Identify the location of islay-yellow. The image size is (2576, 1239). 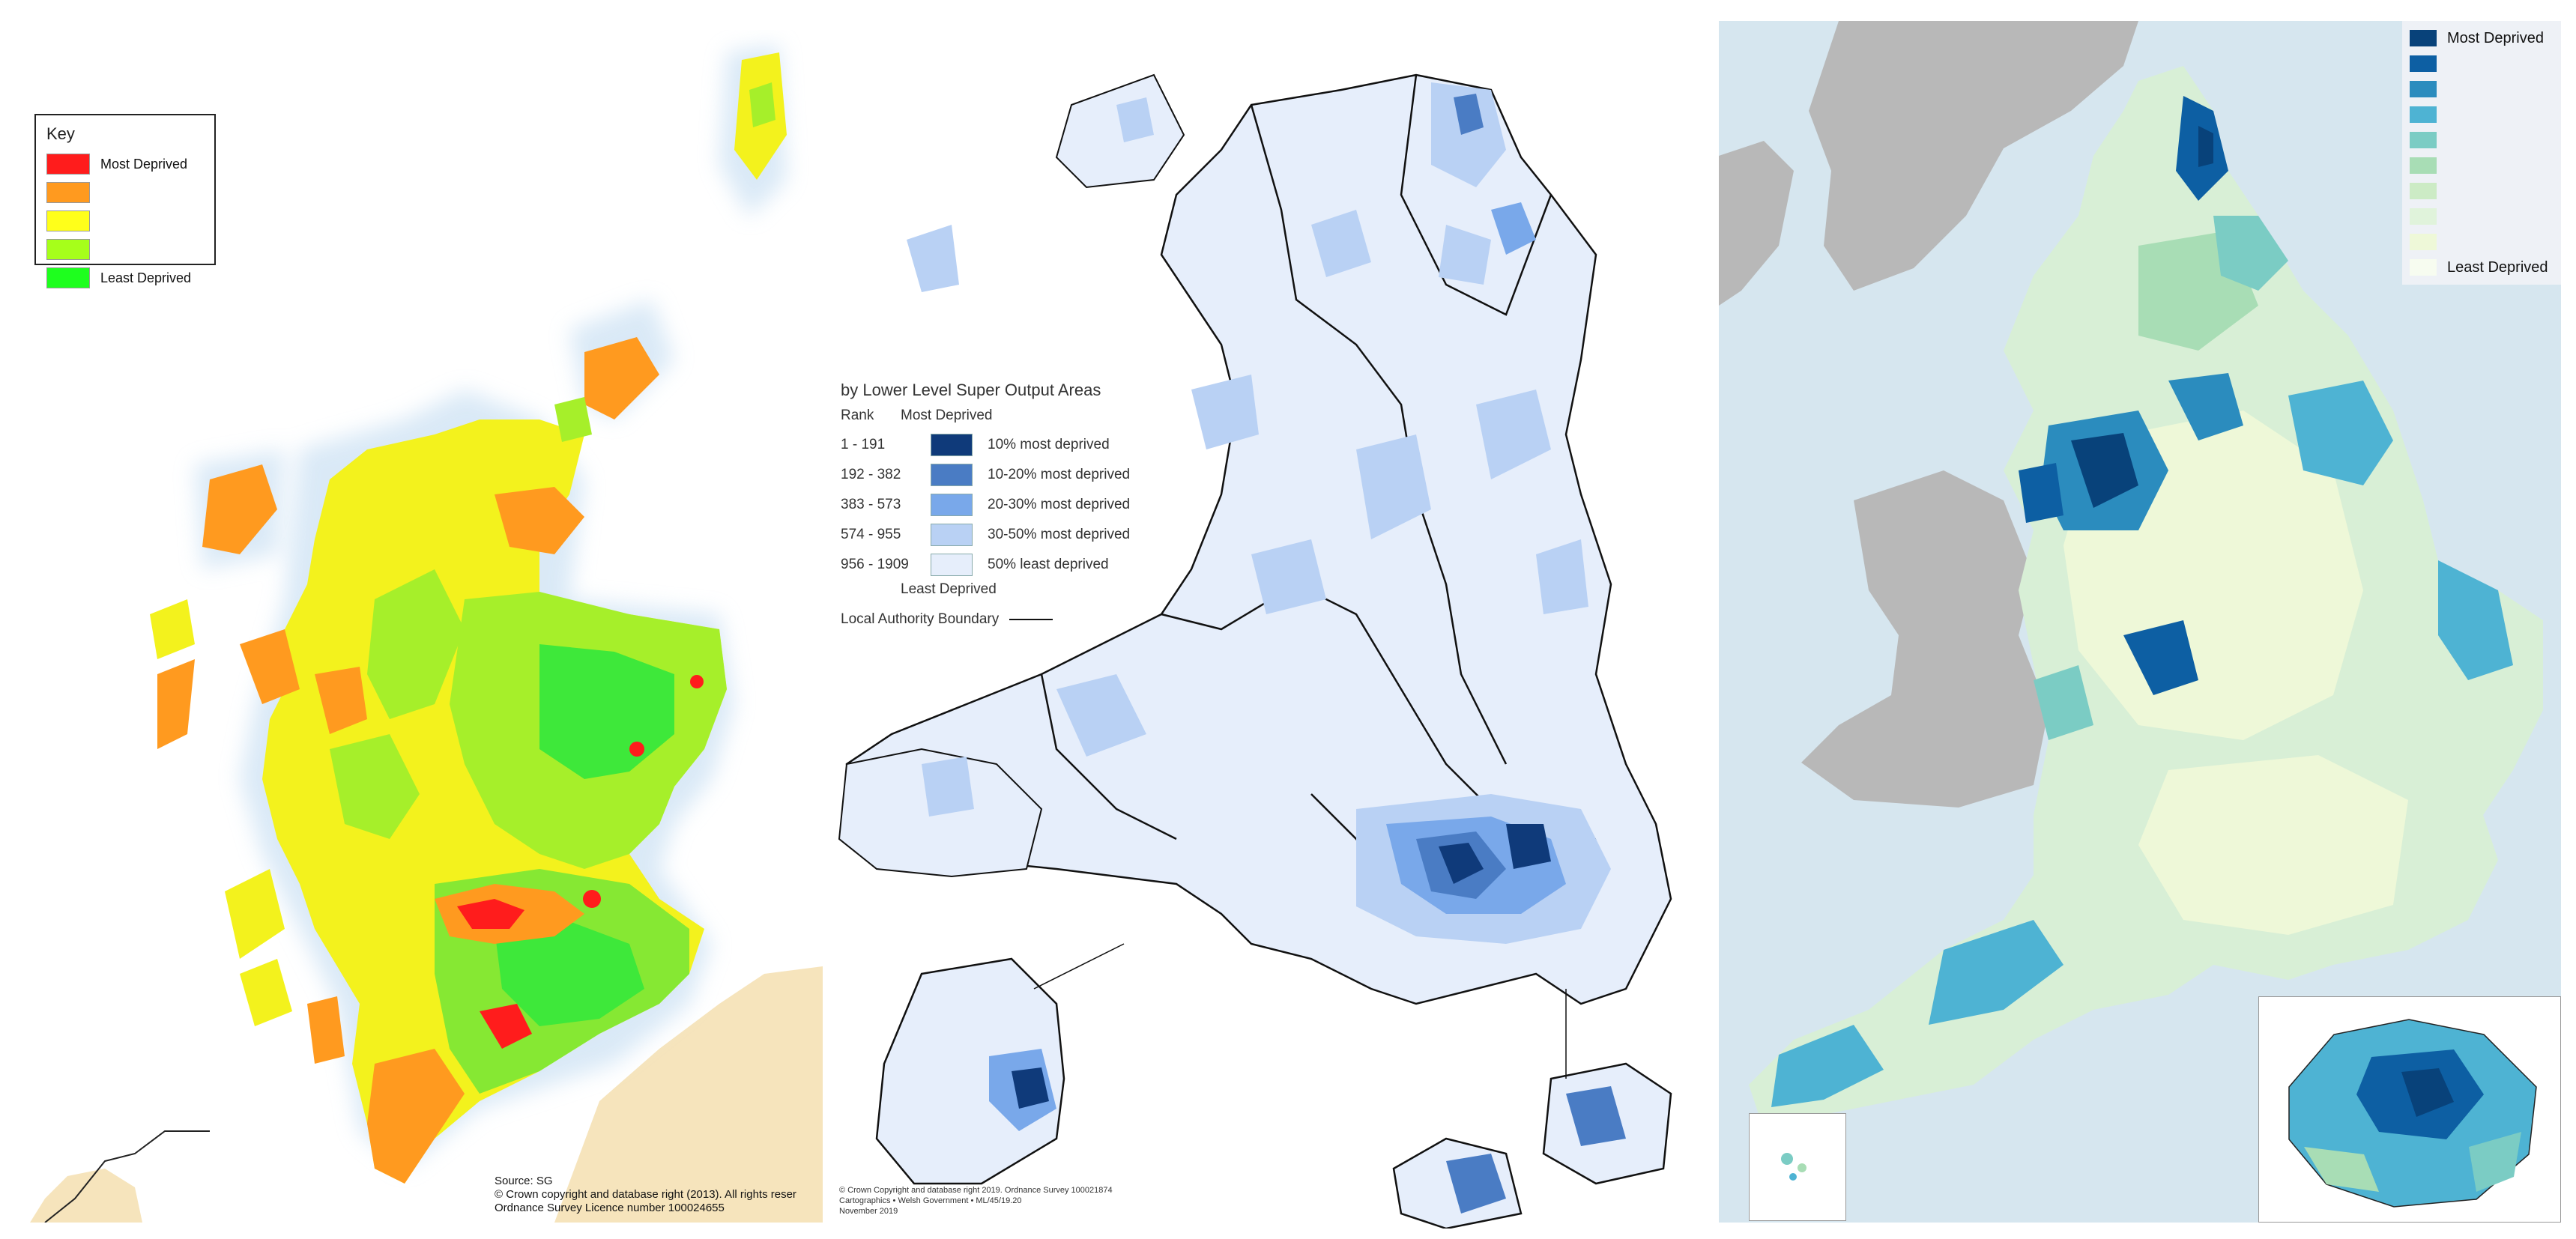
(266, 993).